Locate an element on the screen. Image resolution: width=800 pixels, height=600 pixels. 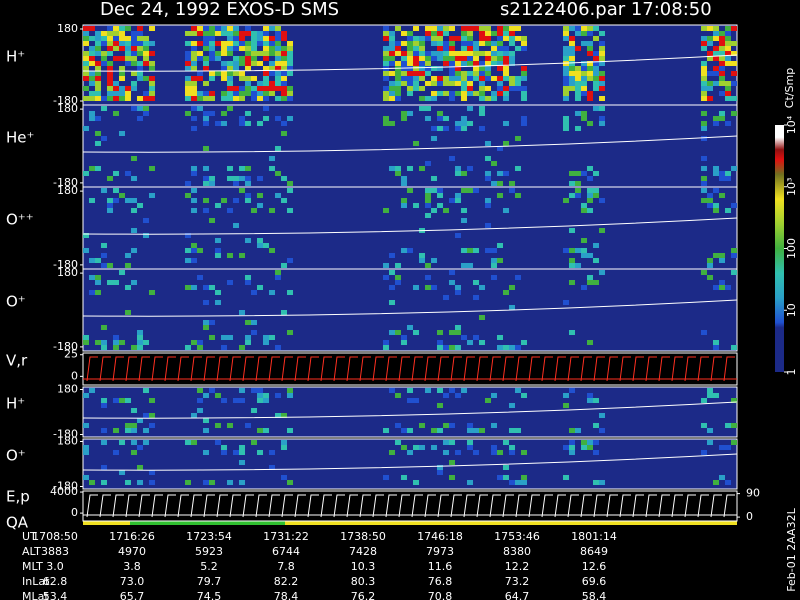
table-cell: 58.4 is located at coordinates (594, 595).